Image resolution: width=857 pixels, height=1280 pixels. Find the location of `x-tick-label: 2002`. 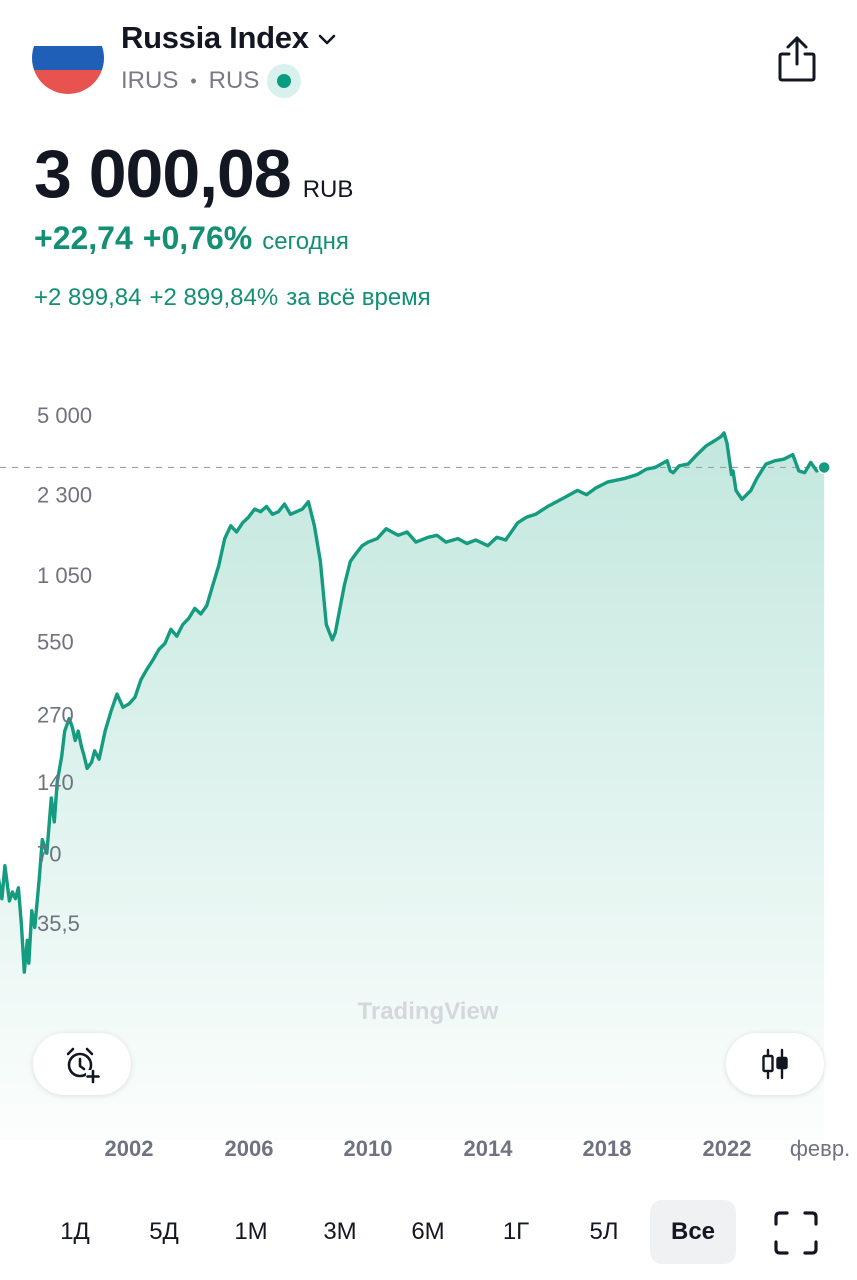

x-tick-label: 2002 is located at coordinates (129, 1148).